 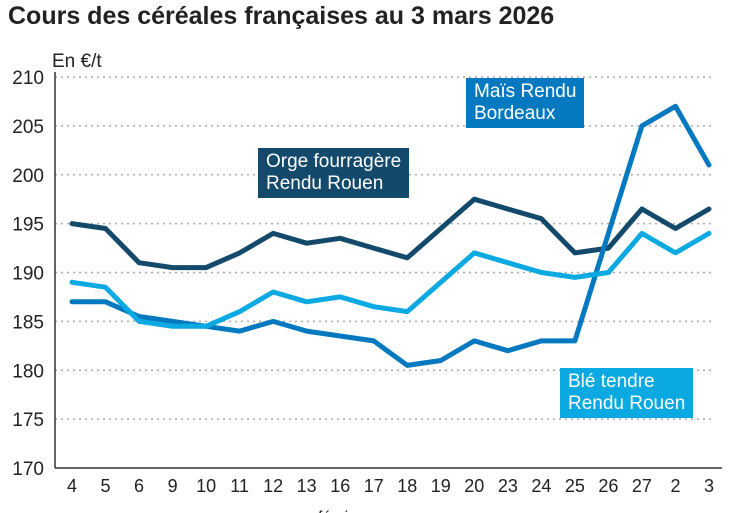 I want to click on x-tick-label: 20, so click(x=474, y=486).